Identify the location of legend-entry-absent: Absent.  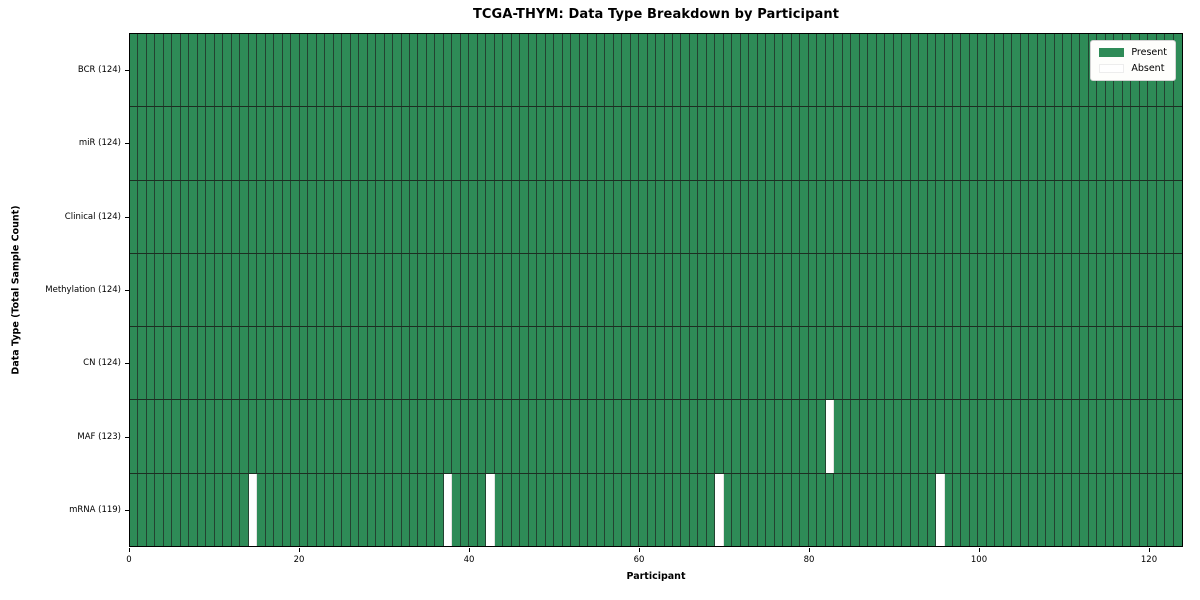
(1133, 68).